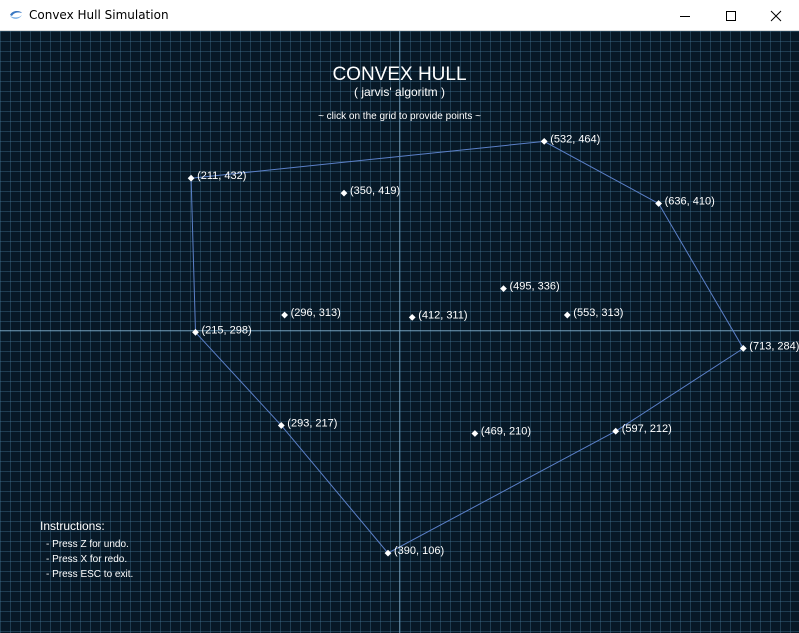  I want to click on grid-hint: ~ click on the grid to provide points ~, so click(399, 116).